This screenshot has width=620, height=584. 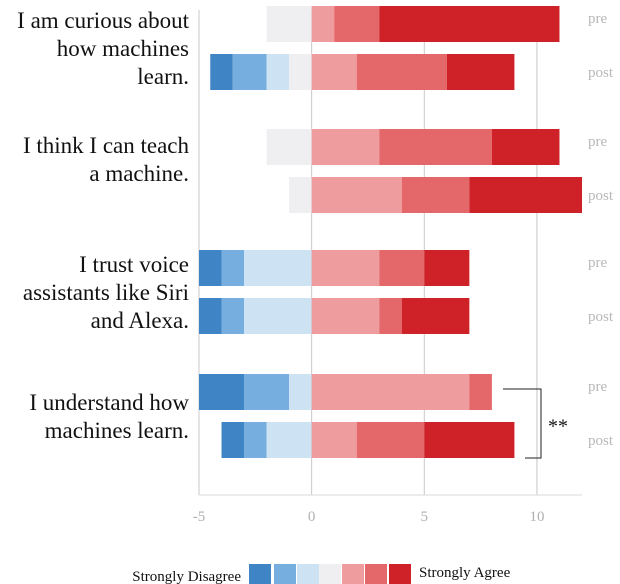 What do you see at coordinates (601, 230) in the screenshot?
I see `pre-post-labels: pre post pre post pre post pre post` at bounding box center [601, 230].